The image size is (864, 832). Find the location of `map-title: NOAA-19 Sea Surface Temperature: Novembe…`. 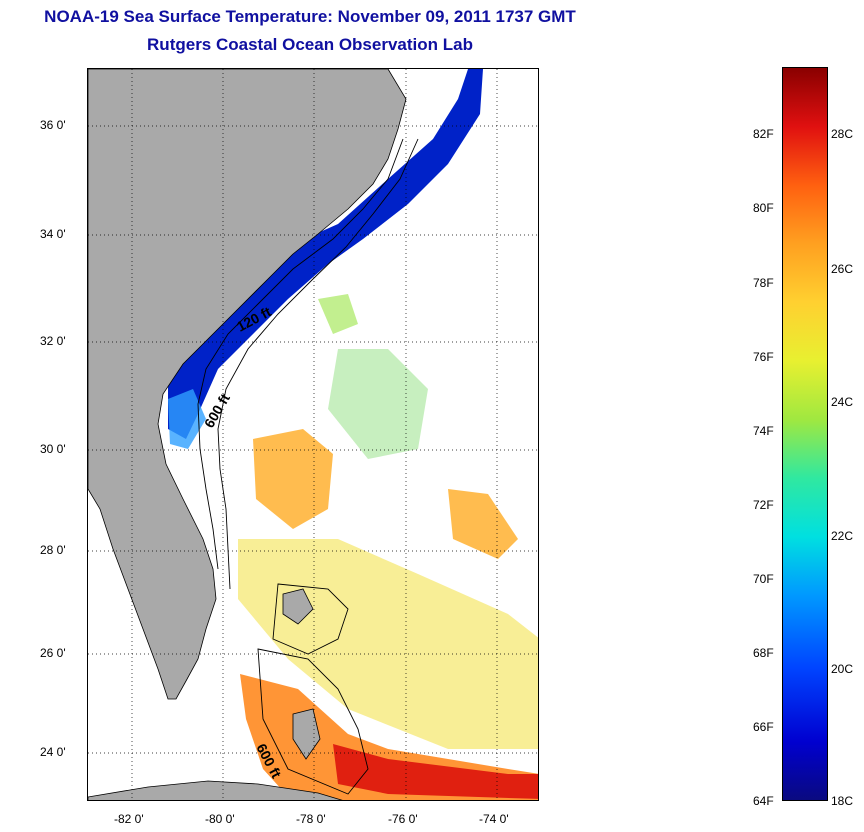

map-title: NOAA-19 Sea Surface Temperature: Novembe… is located at coordinates (310, 16).